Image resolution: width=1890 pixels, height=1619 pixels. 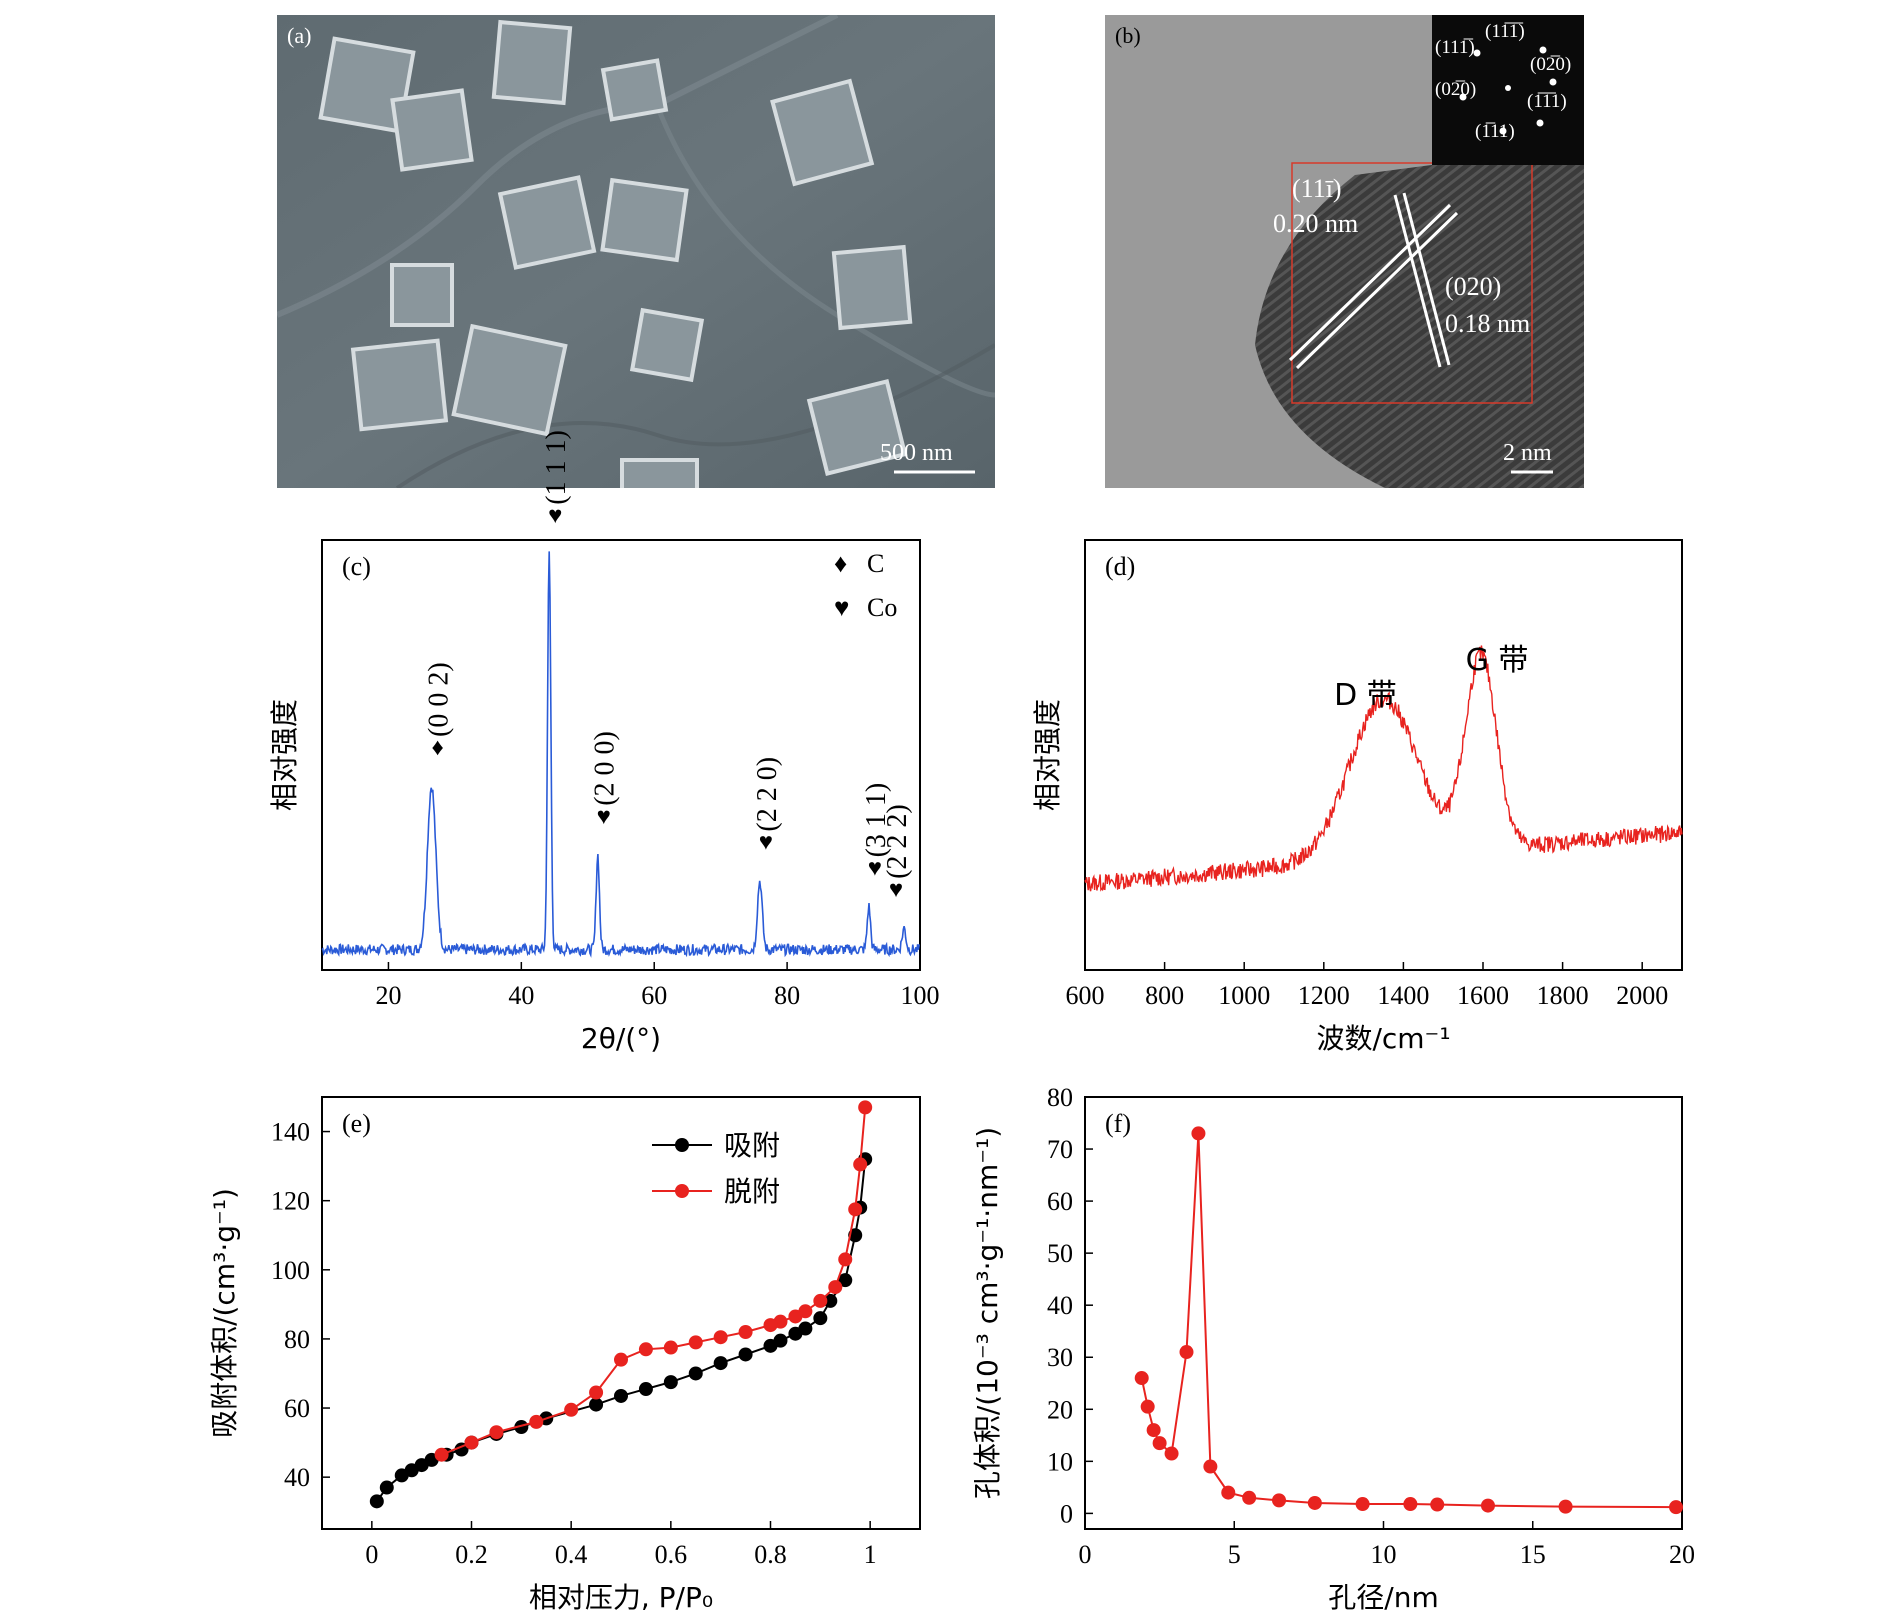 I want to click on sem-image: (a) 500 nm, so click(x=636, y=257).